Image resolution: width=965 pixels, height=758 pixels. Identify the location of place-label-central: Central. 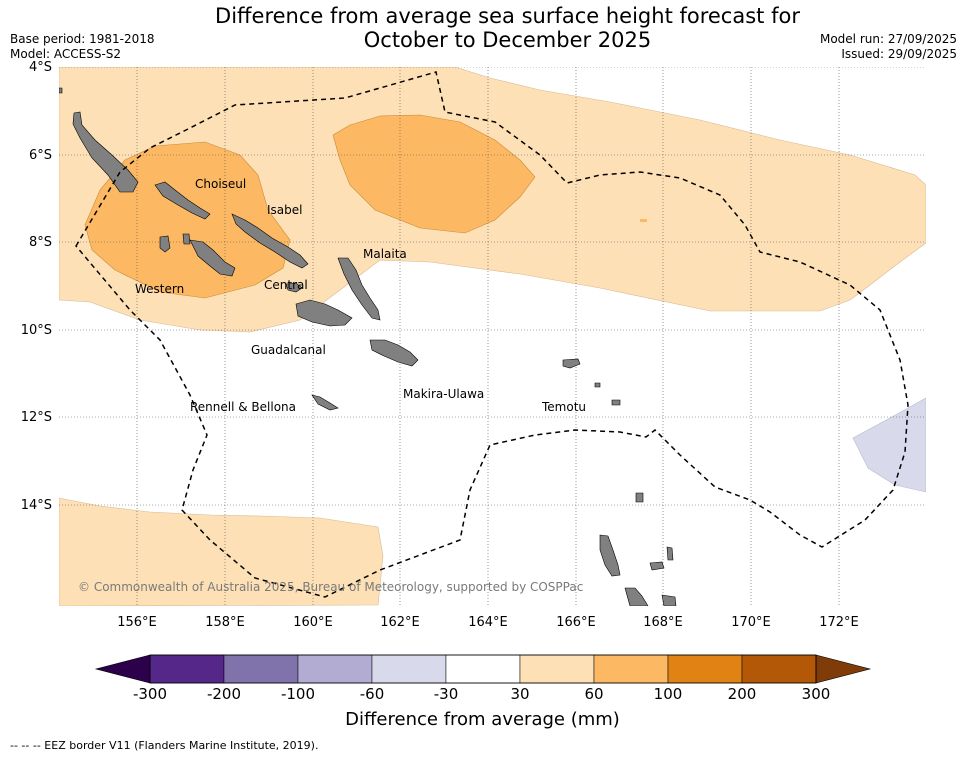
(286, 285).